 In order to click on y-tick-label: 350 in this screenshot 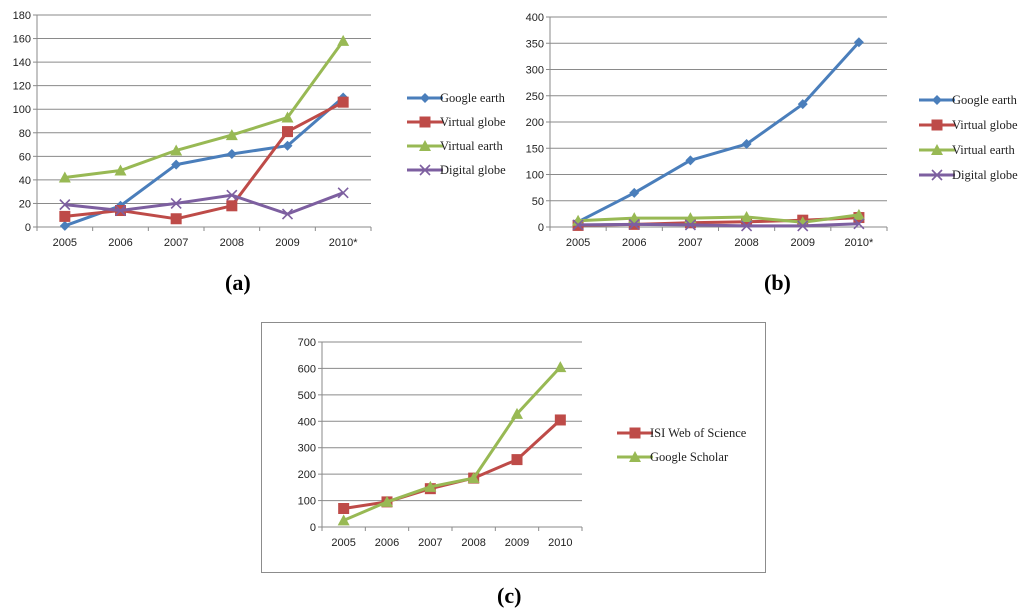, I will do `click(535, 44)`.